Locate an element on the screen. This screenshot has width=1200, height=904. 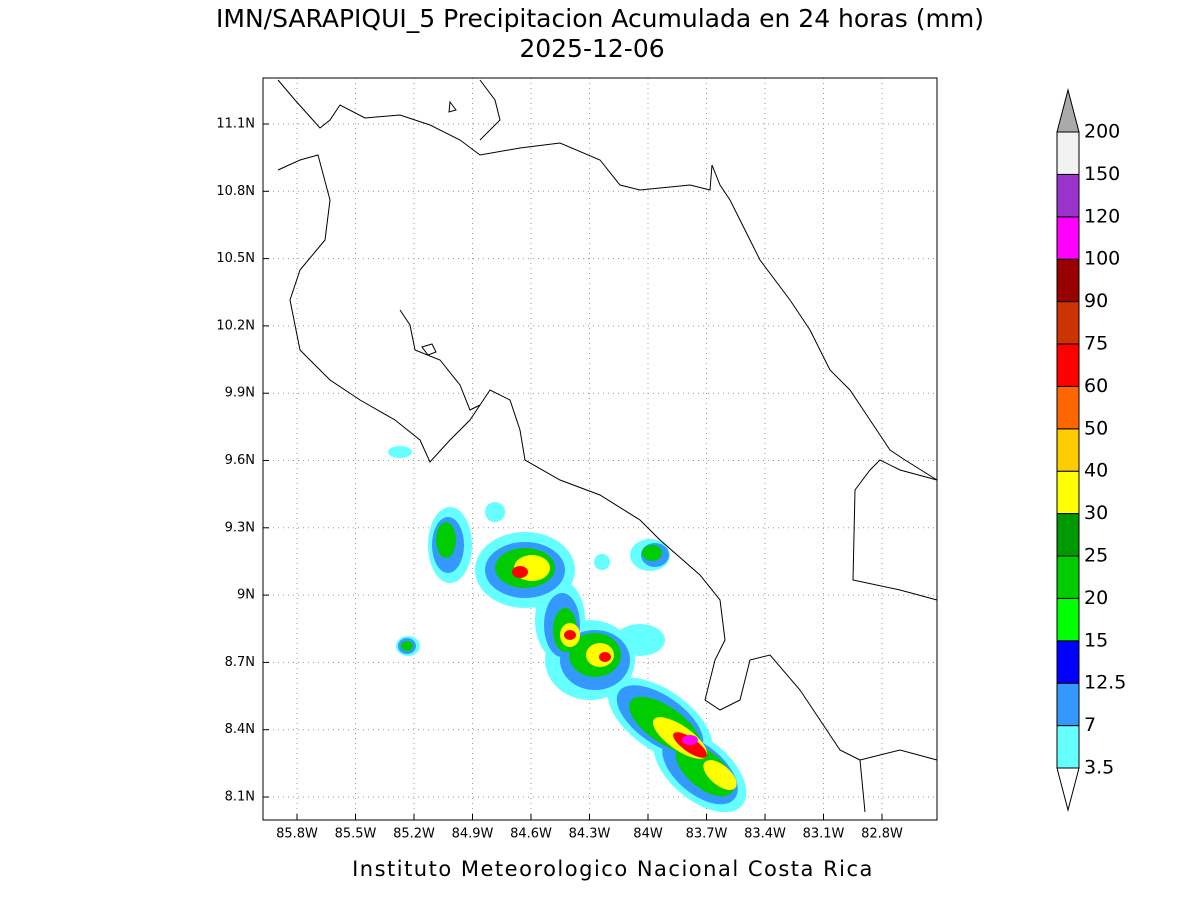
colorbar-label: 75 is located at coordinates (1096, 344).